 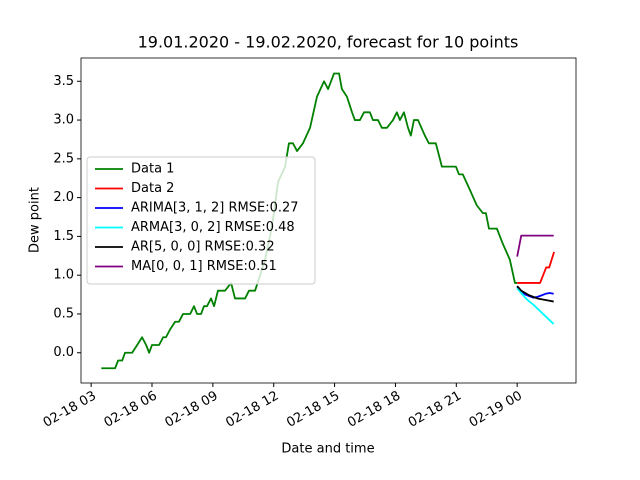 What do you see at coordinates (203, 247) in the screenshot?
I see `legend-label: AR[5, 0, 0] RMSE:0.32` at bounding box center [203, 247].